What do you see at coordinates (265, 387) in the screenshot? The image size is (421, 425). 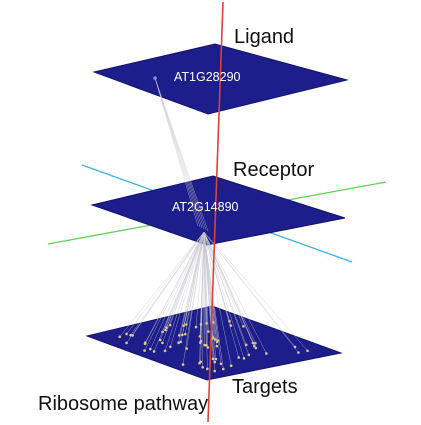 I see `targets-layer-label: Targets` at bounding box center [265, 387].